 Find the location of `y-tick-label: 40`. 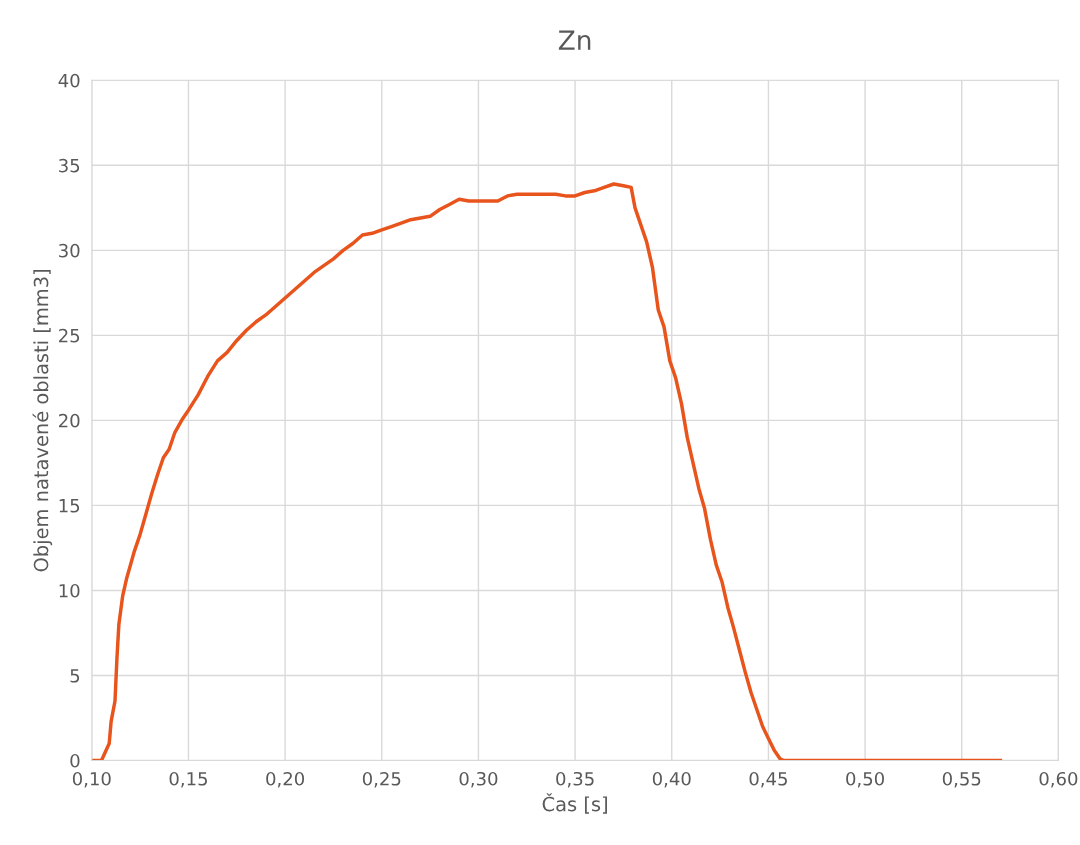

y-tick-label: 40 is located at coordinates (69, 80).